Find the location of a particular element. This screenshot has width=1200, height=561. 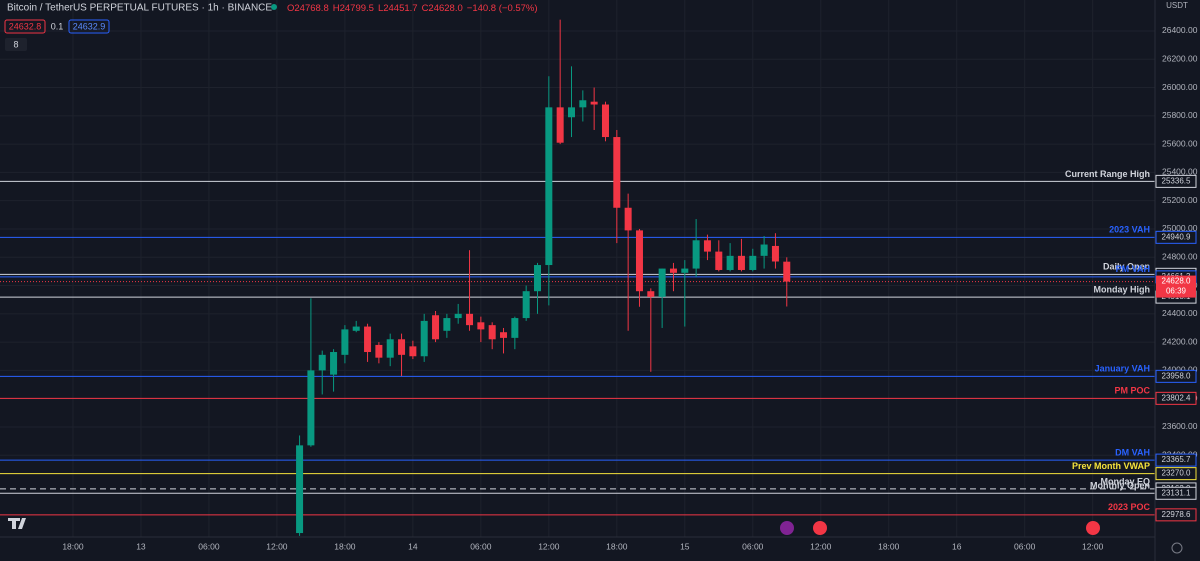

level-label: Current Range High is located at coordinates (1107, 174).